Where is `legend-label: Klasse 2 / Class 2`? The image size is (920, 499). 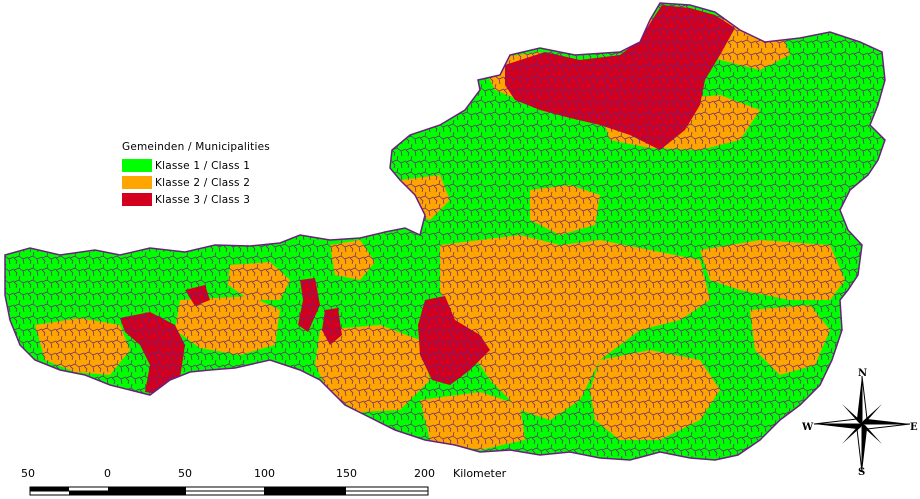
legend-label: Klasse 2 / Class 2 is located at coordinates (203, 182).